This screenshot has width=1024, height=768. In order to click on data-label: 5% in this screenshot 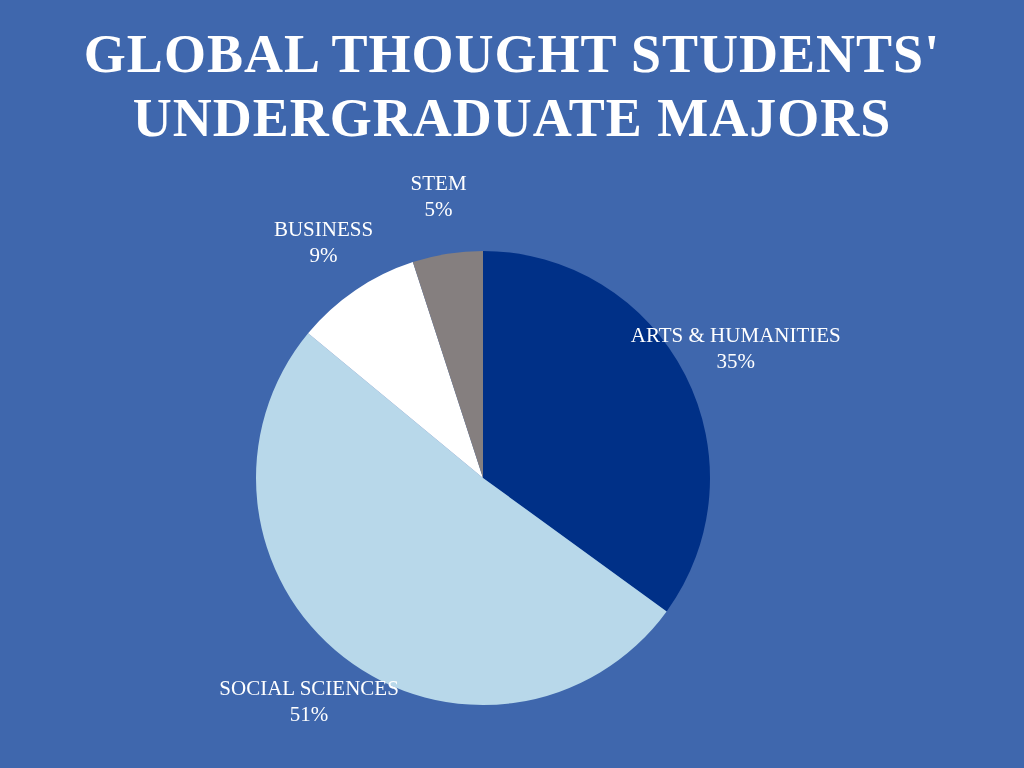, I will do `click(438, 209)`.